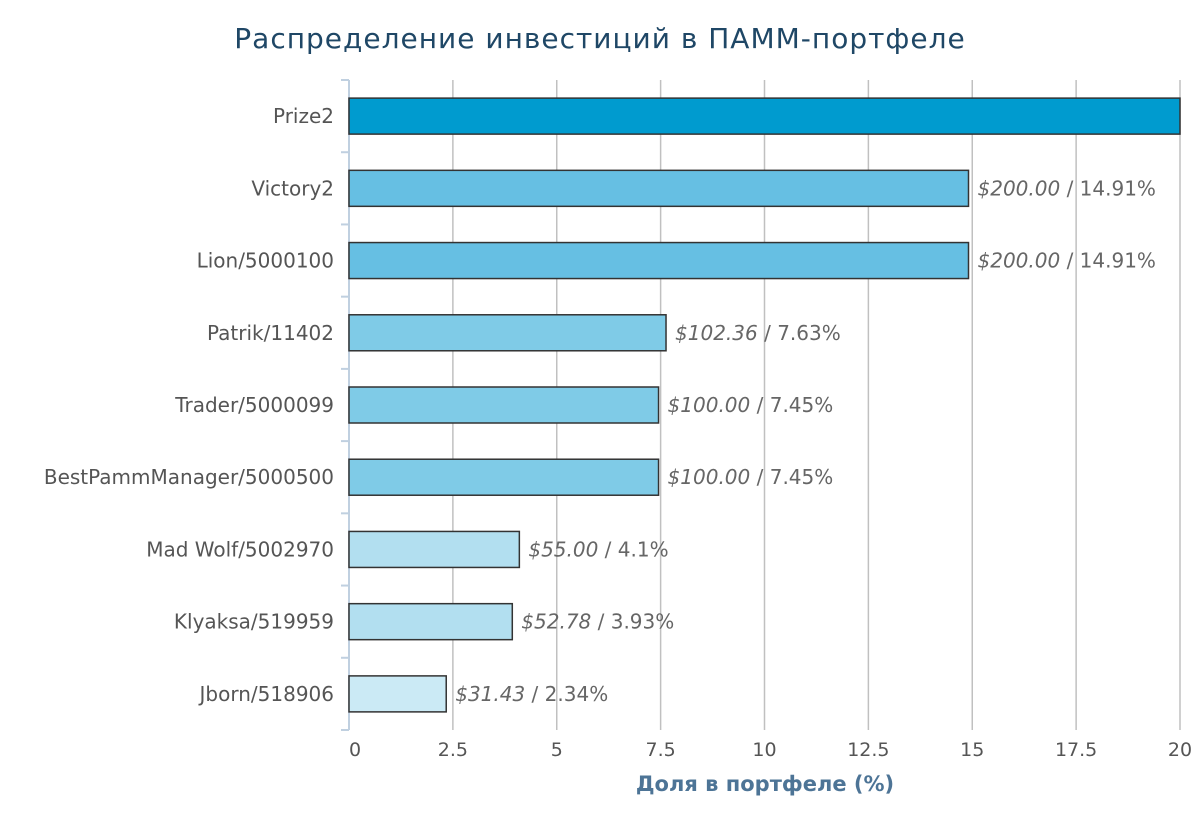 The image size is (1200, 830). What do you see at coordinates (270, 333) in the screenshot?
I see `category-label: Patrik/11402` at bounding box center [270, 333].